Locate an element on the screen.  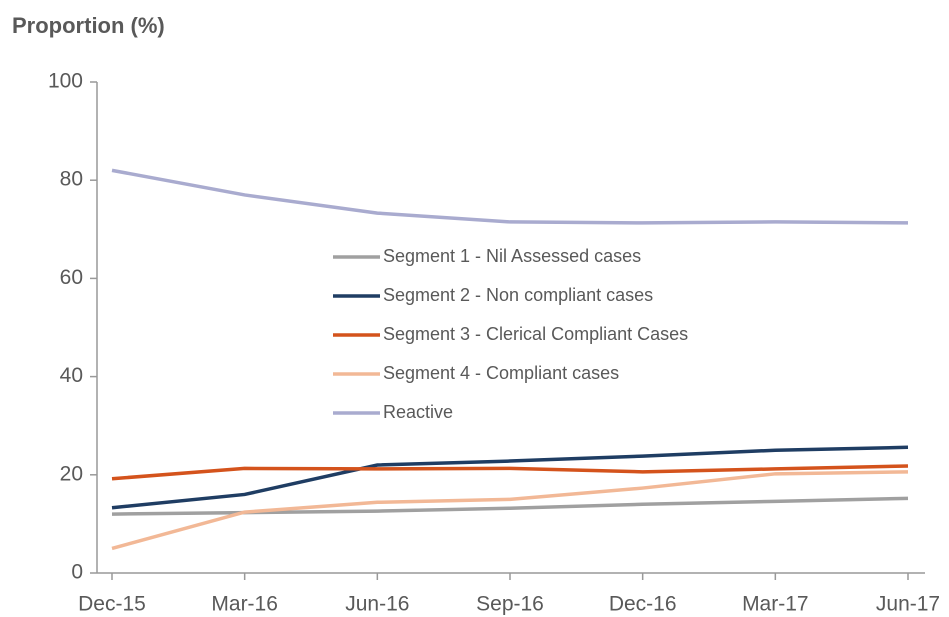
y-tick-label: 40 is located at coordinates (71, 375).